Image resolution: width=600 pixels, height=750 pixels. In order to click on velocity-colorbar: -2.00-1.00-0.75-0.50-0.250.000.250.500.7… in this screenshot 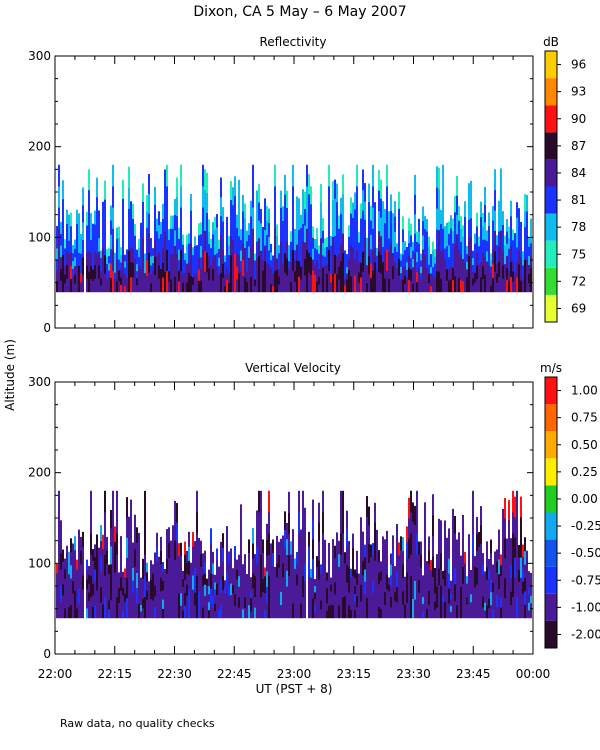, I will do `click(572, 512)`.